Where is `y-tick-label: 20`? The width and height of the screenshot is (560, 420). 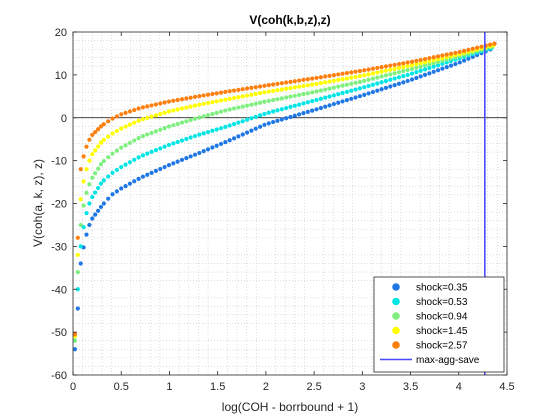
y-tick-label: 20 is located at coordinates (61, 33).